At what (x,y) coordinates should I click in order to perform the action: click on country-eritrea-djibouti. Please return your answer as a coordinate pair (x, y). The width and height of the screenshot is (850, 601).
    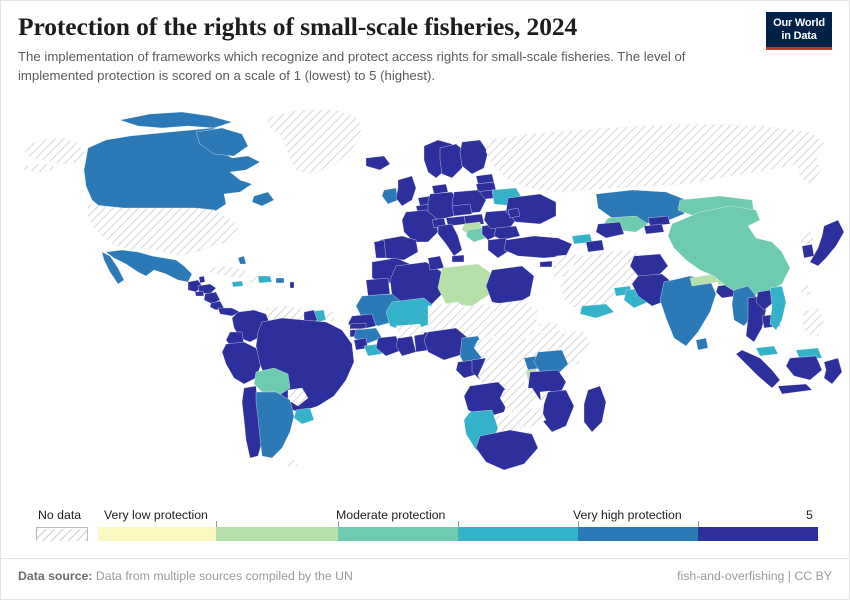
    Looking at the image, I should click on (549, 328).